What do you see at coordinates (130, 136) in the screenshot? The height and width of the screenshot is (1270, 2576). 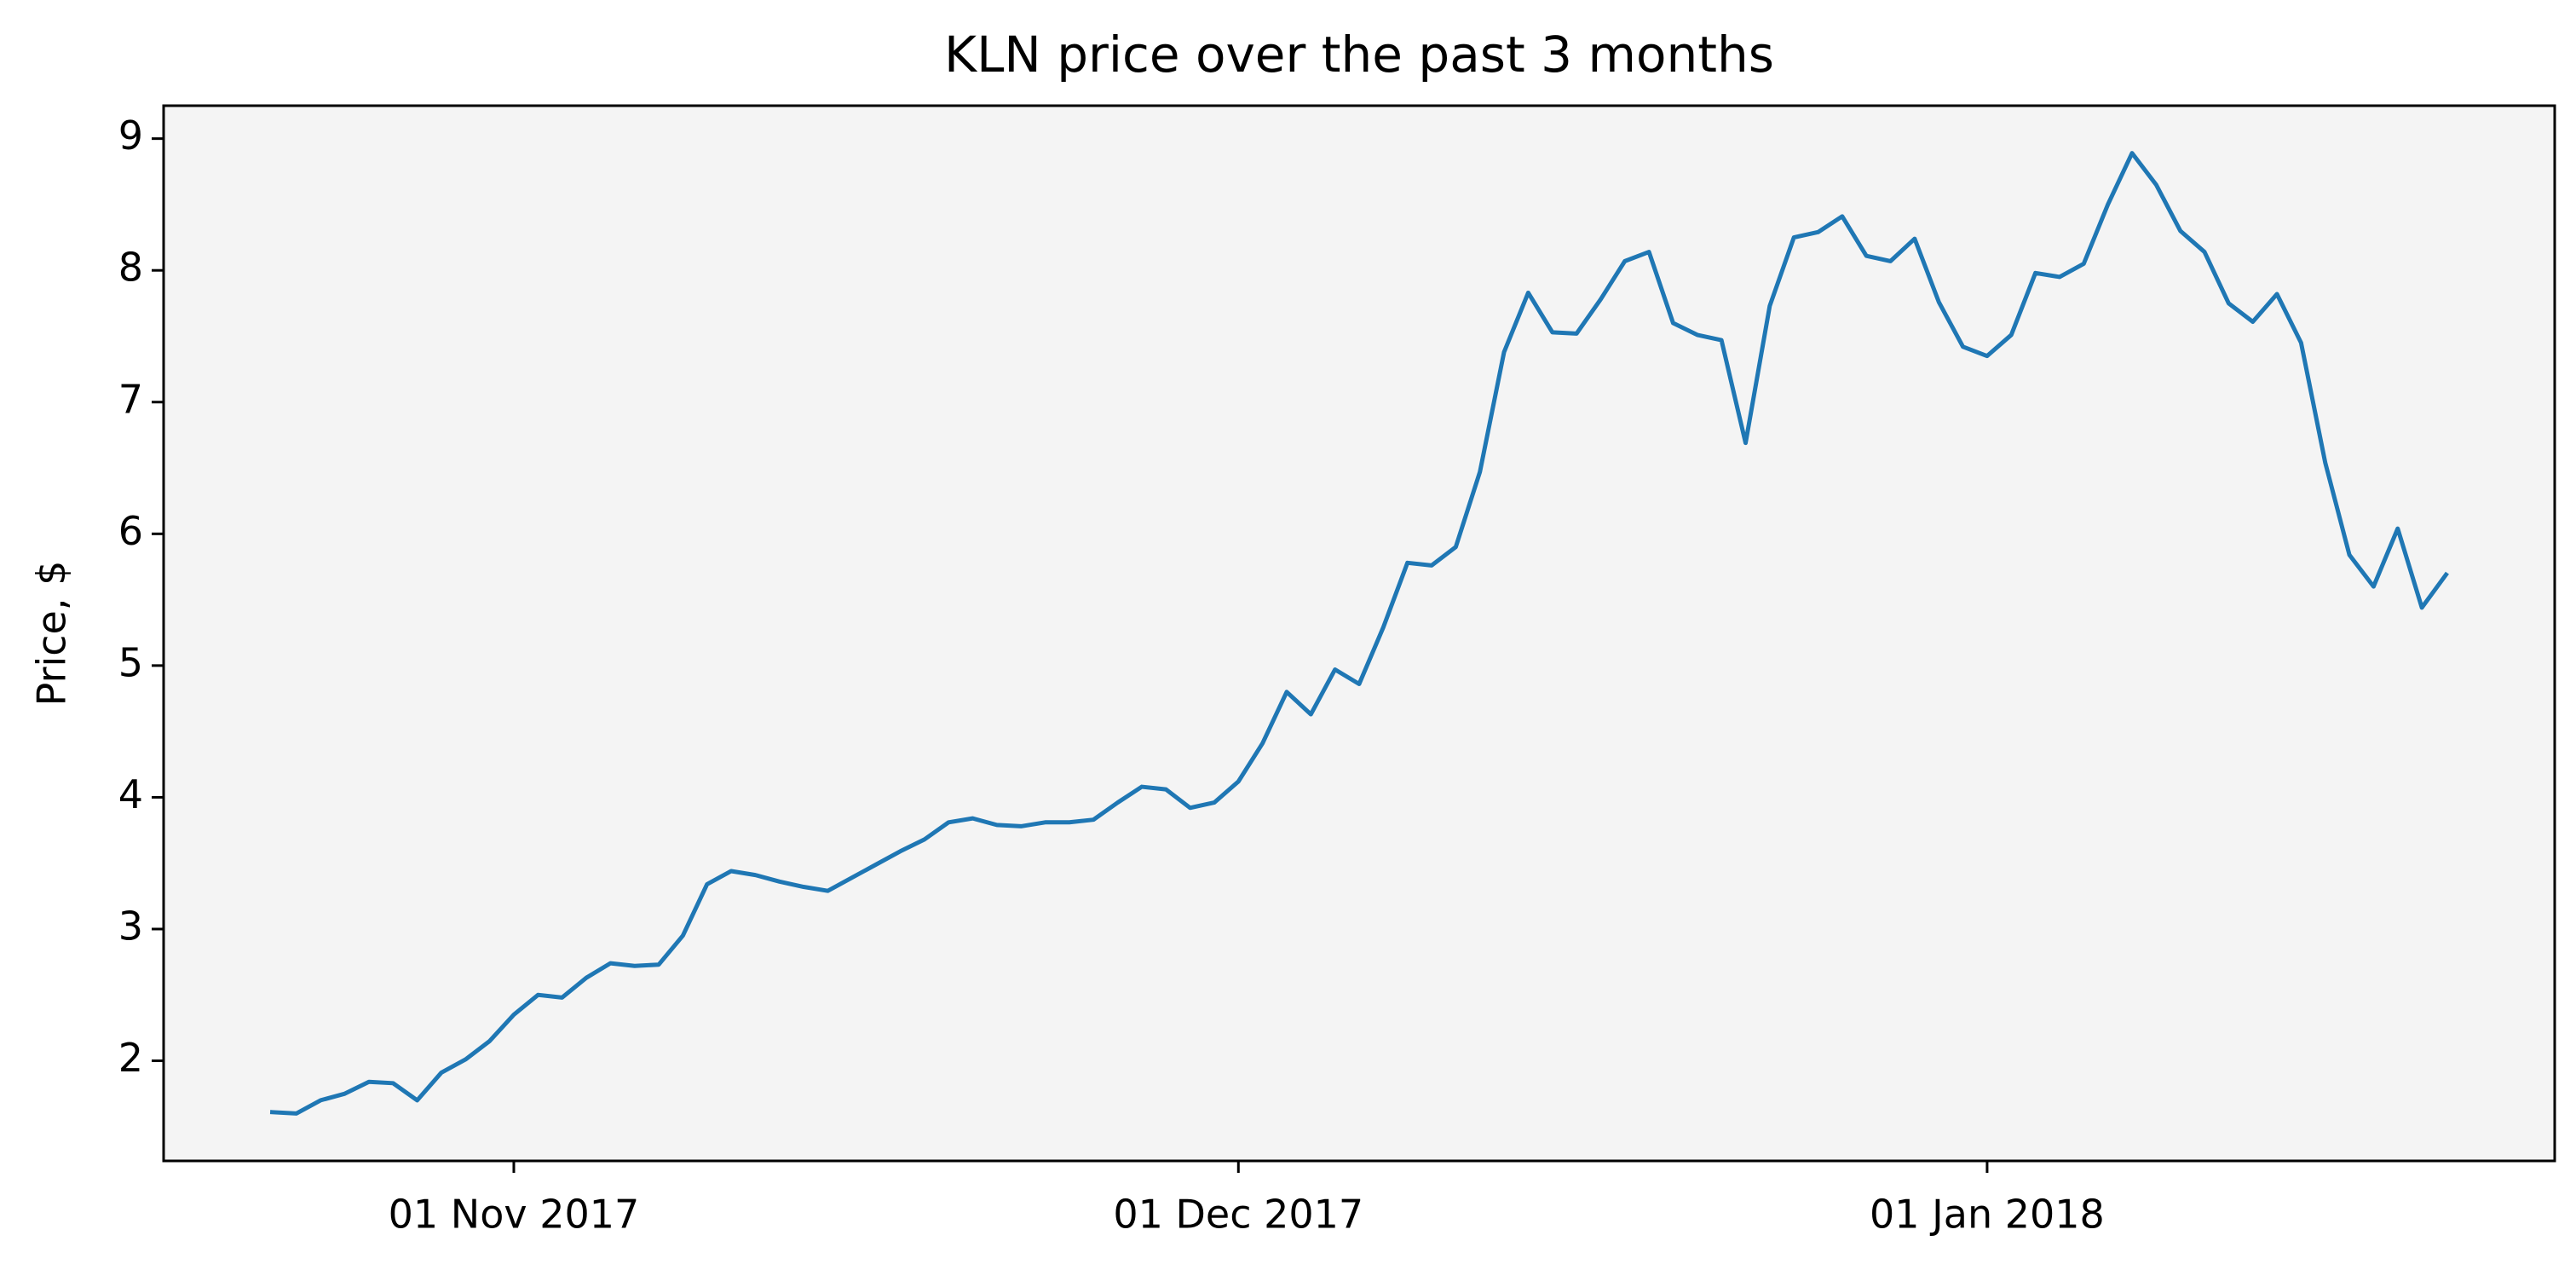 I see `y-tick-label: 9` at bounding box center [130, 136].